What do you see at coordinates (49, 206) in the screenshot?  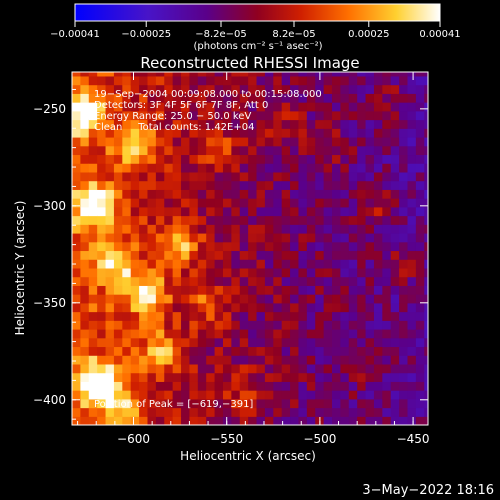 I see `y-tick-label: −300` at bounding box center [49, 206].